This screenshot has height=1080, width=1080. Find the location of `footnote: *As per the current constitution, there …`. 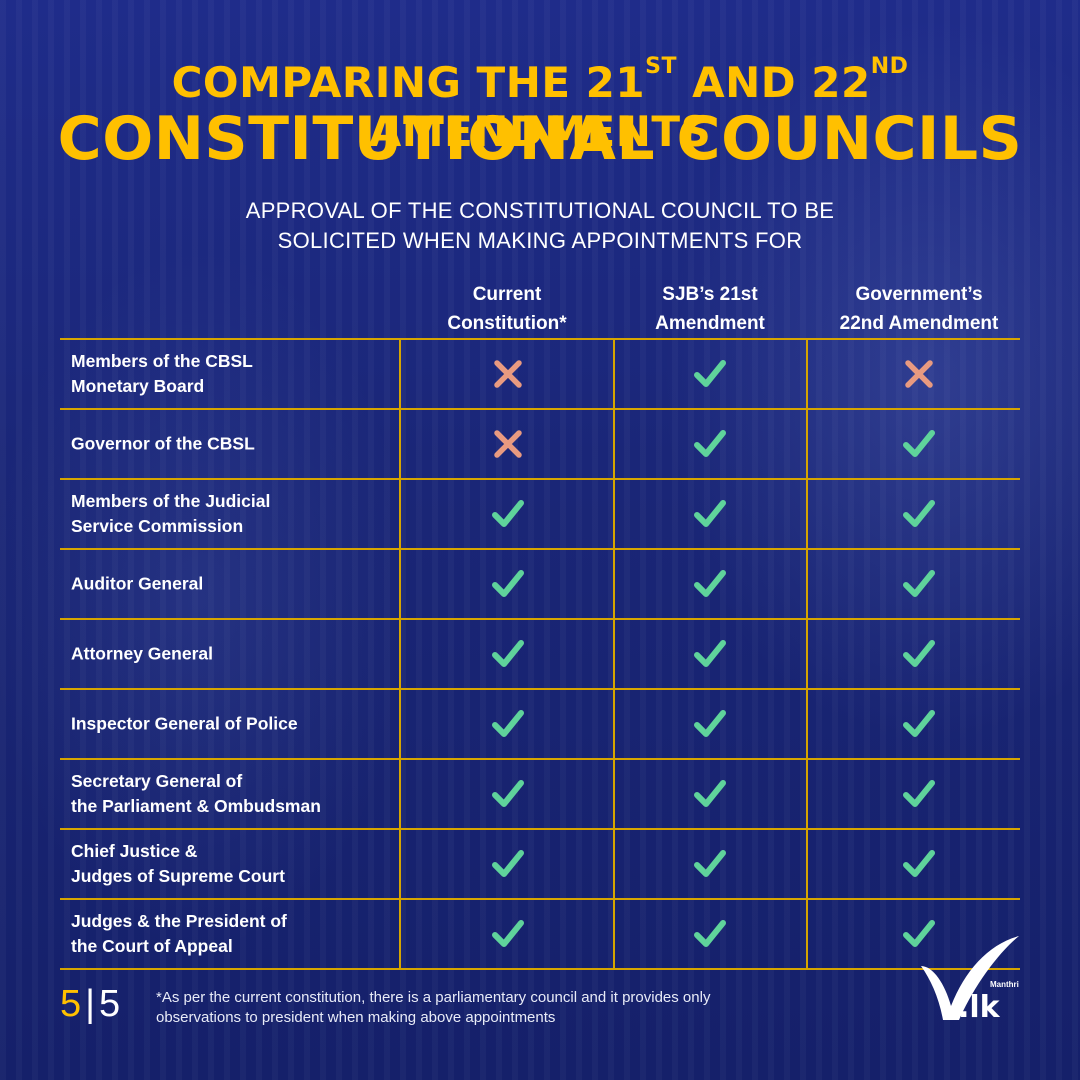

footnote: *As per the current constitution, there … is located at coordinates (433, 1007).